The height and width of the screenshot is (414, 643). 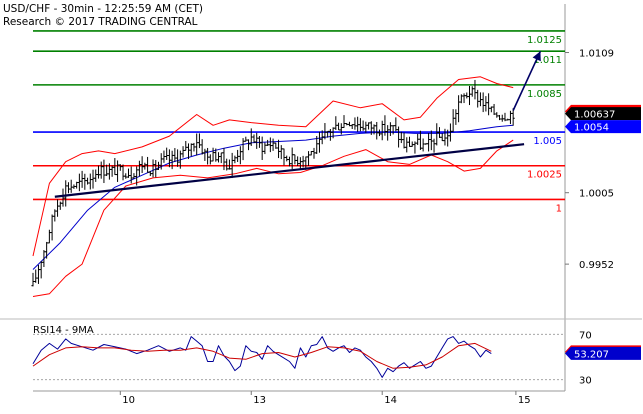 What do you see at coordinates (585, 335) in the screenshot?
I see `rsi-level-label: 70` at bounding box center [585, 335].